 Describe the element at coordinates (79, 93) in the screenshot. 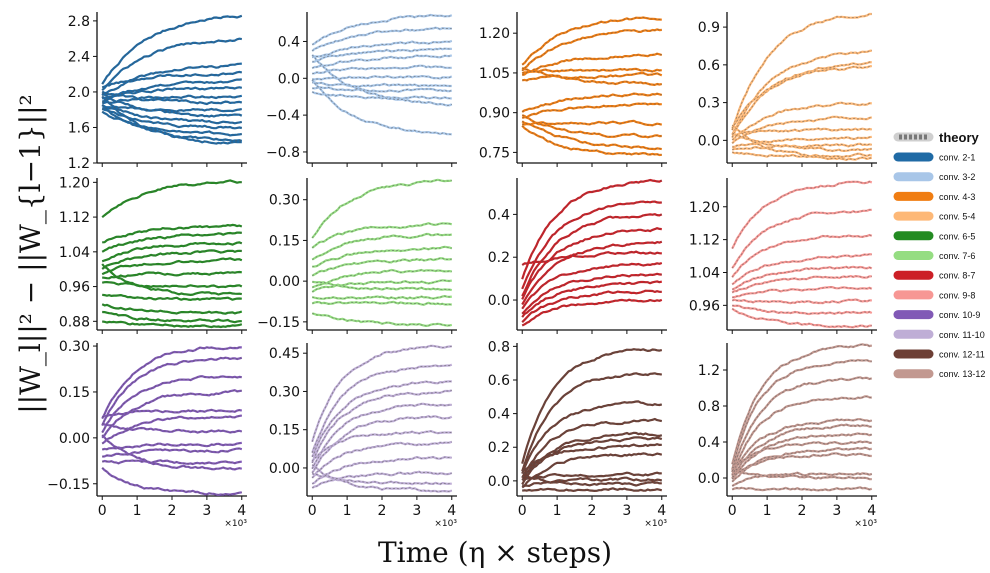

I see `y-tick-label: 2.0` at that location.